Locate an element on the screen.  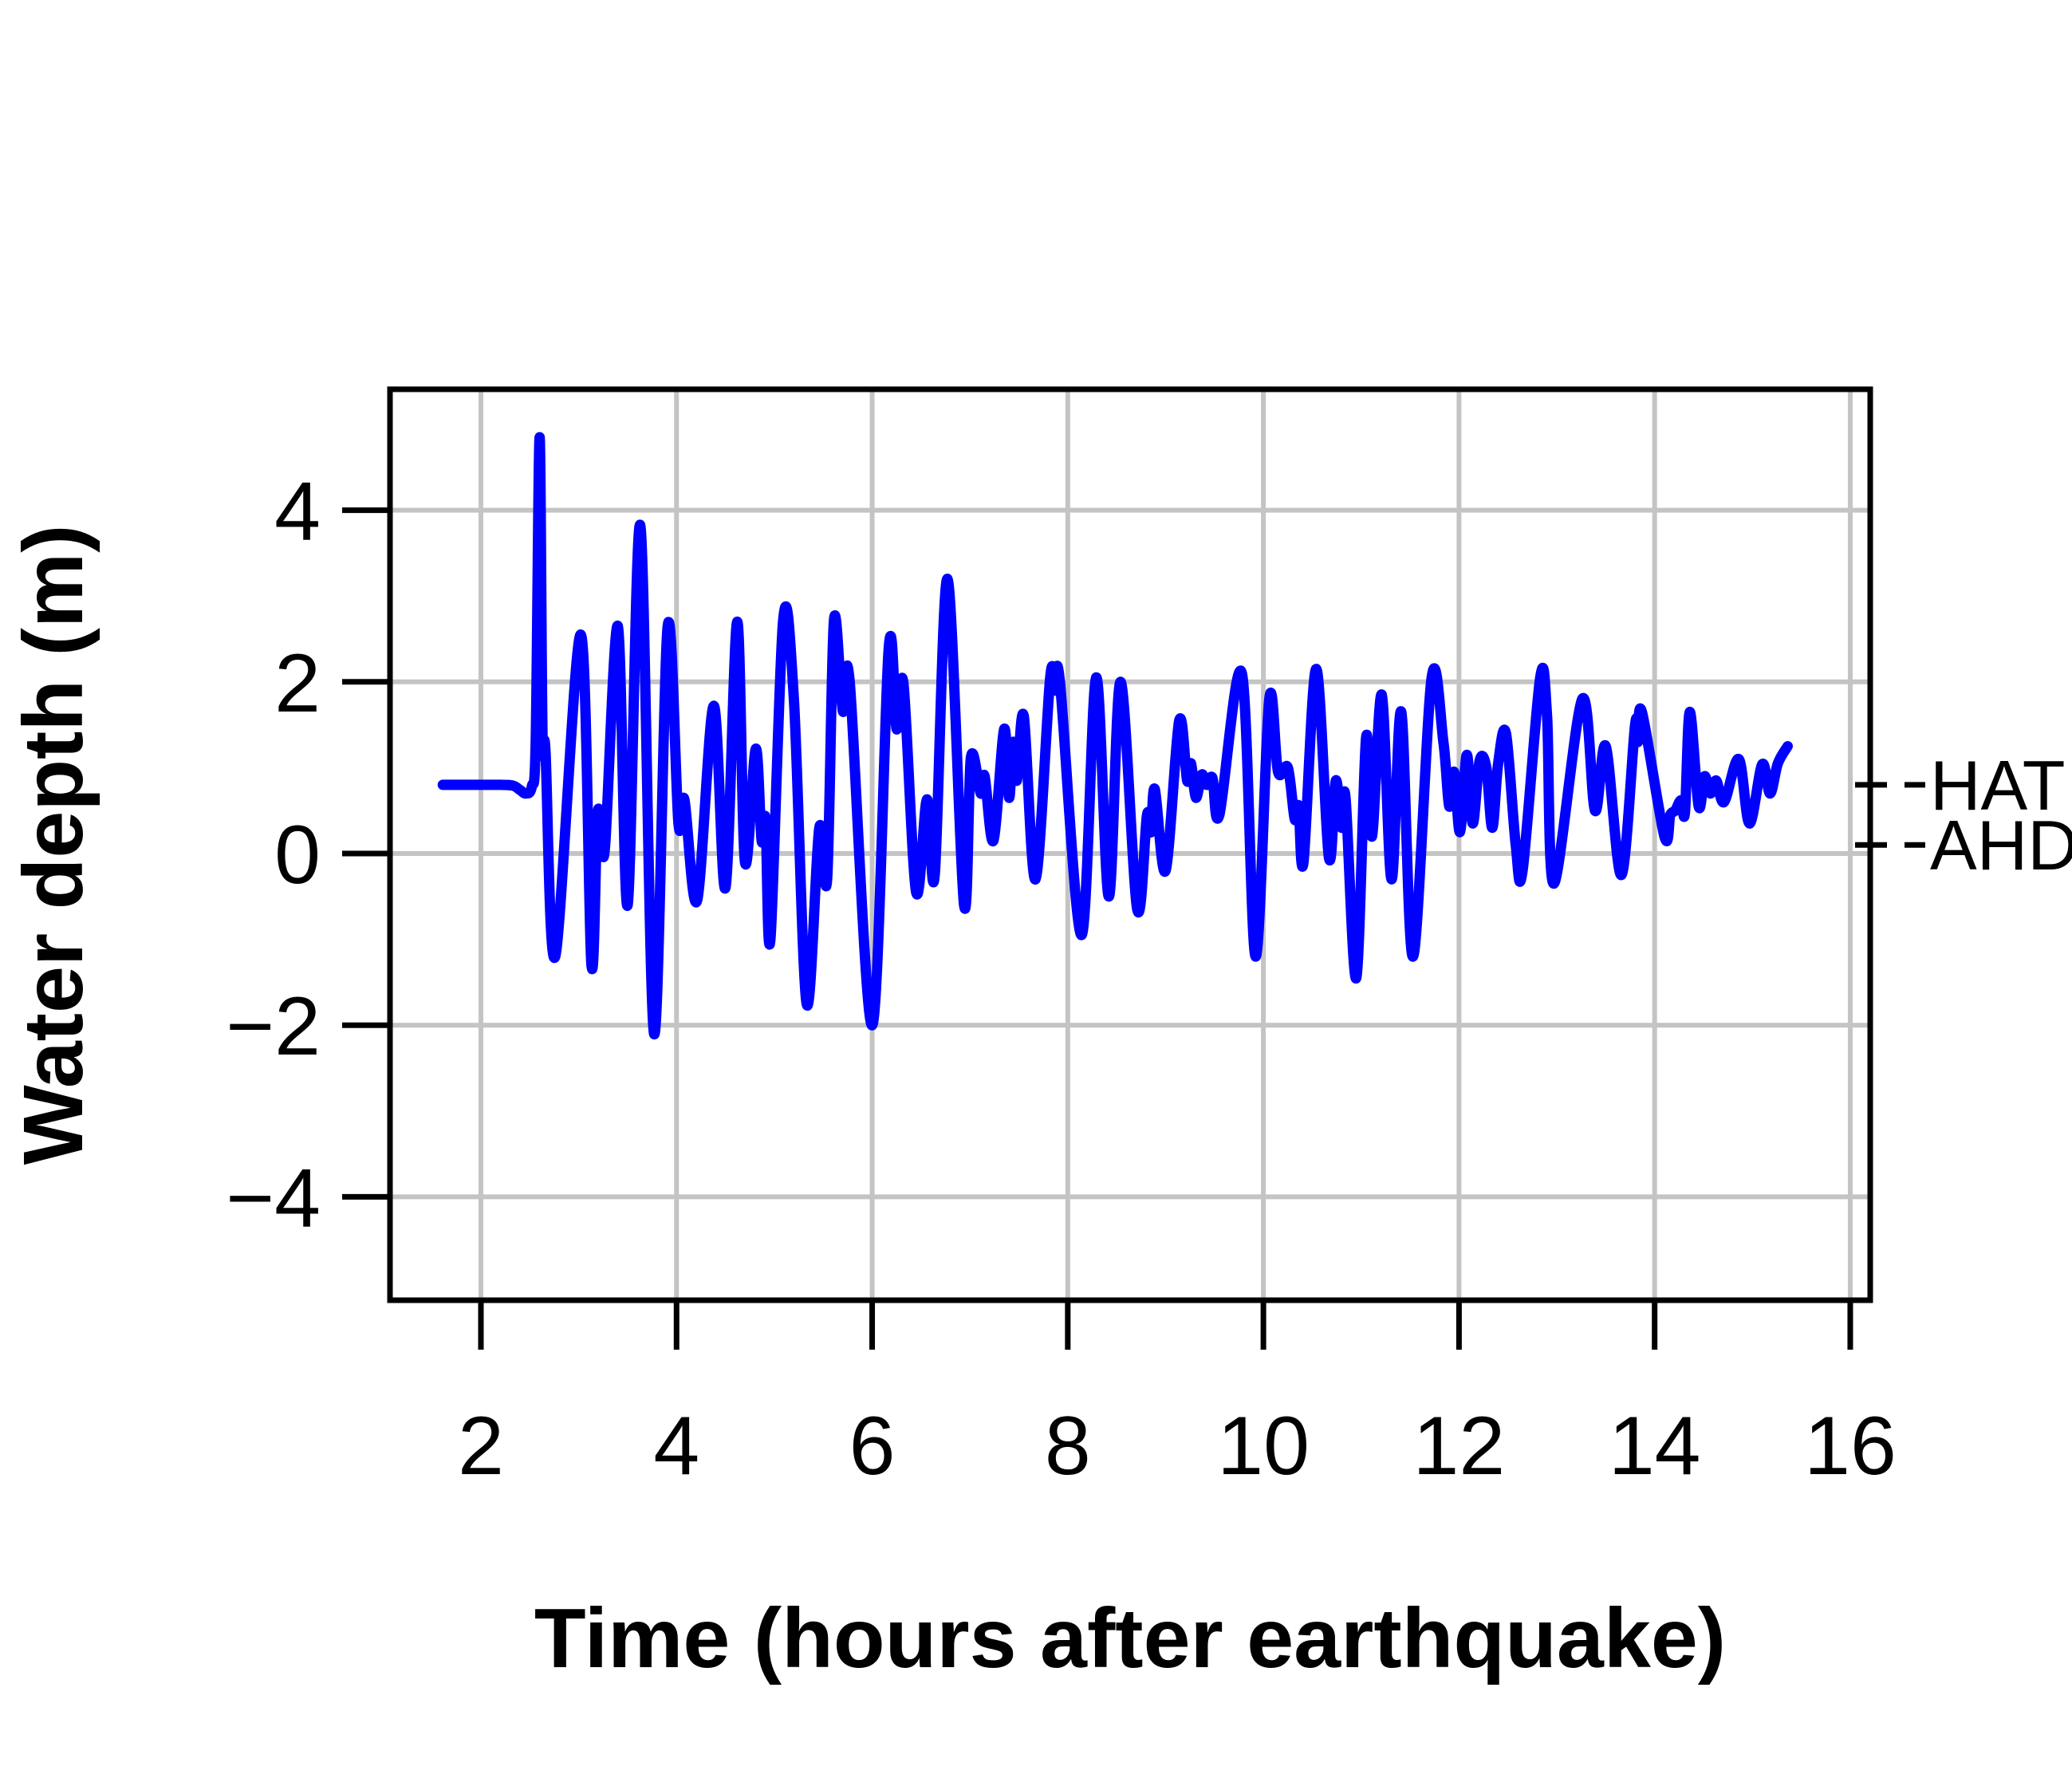
x-tick-label-16: 16 is located at coordinates (1851, 1446).